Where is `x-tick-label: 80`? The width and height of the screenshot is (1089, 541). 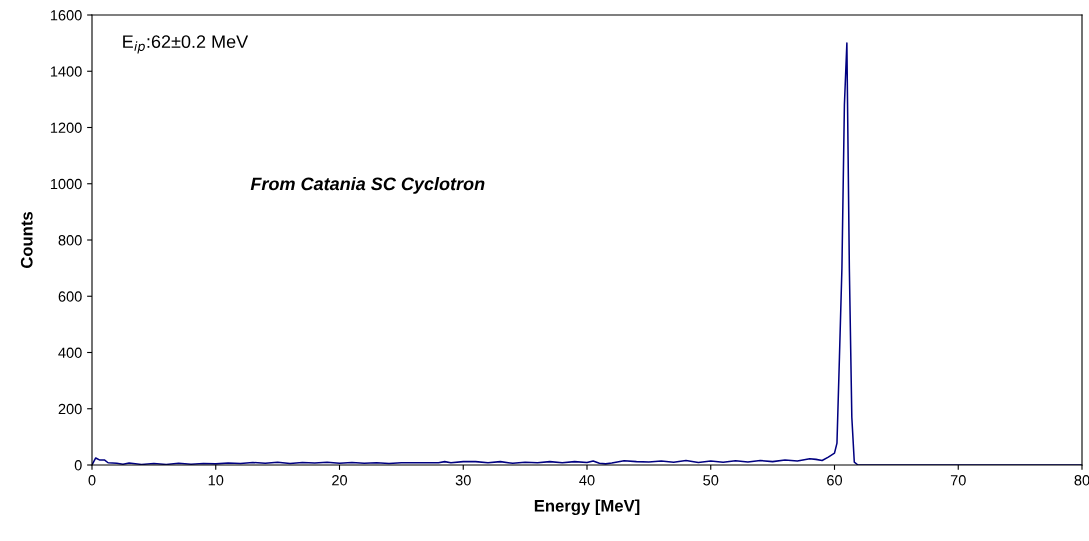
x-tick-label: 80 is located at coordinates (1081, 480).